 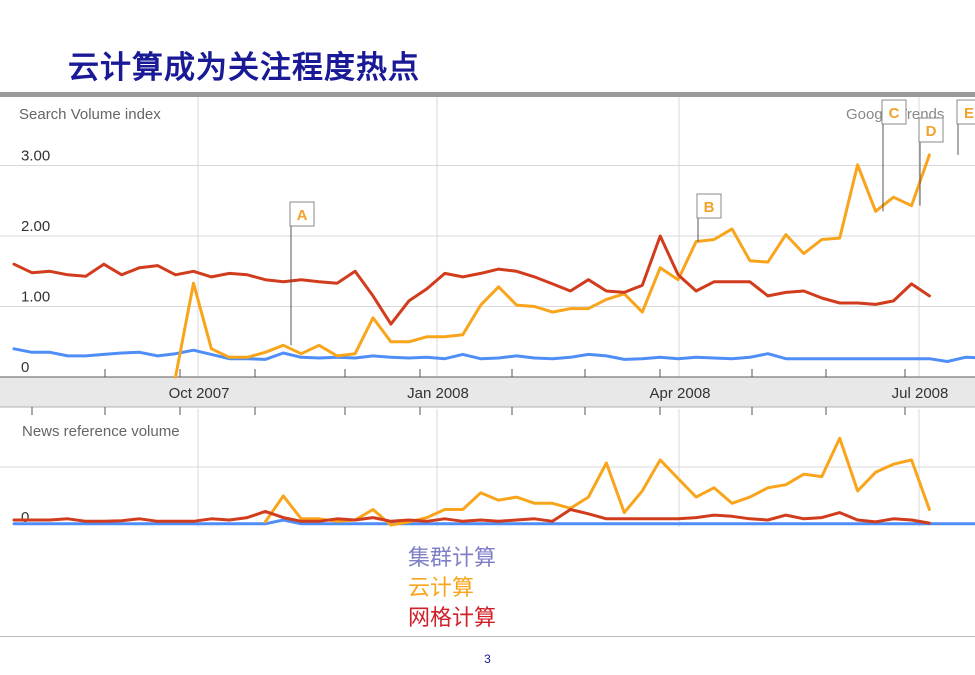 I want to click on flag-label: C, so click(x=894, y=113).